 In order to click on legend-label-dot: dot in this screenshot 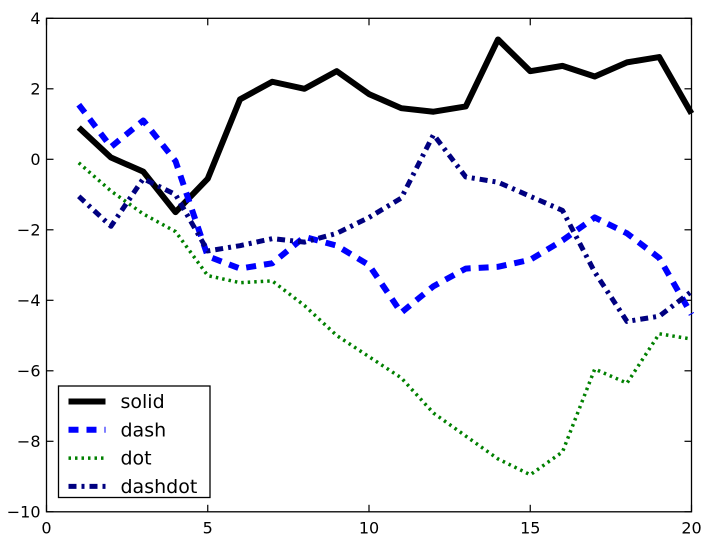, I will do `click(136, 459)`.